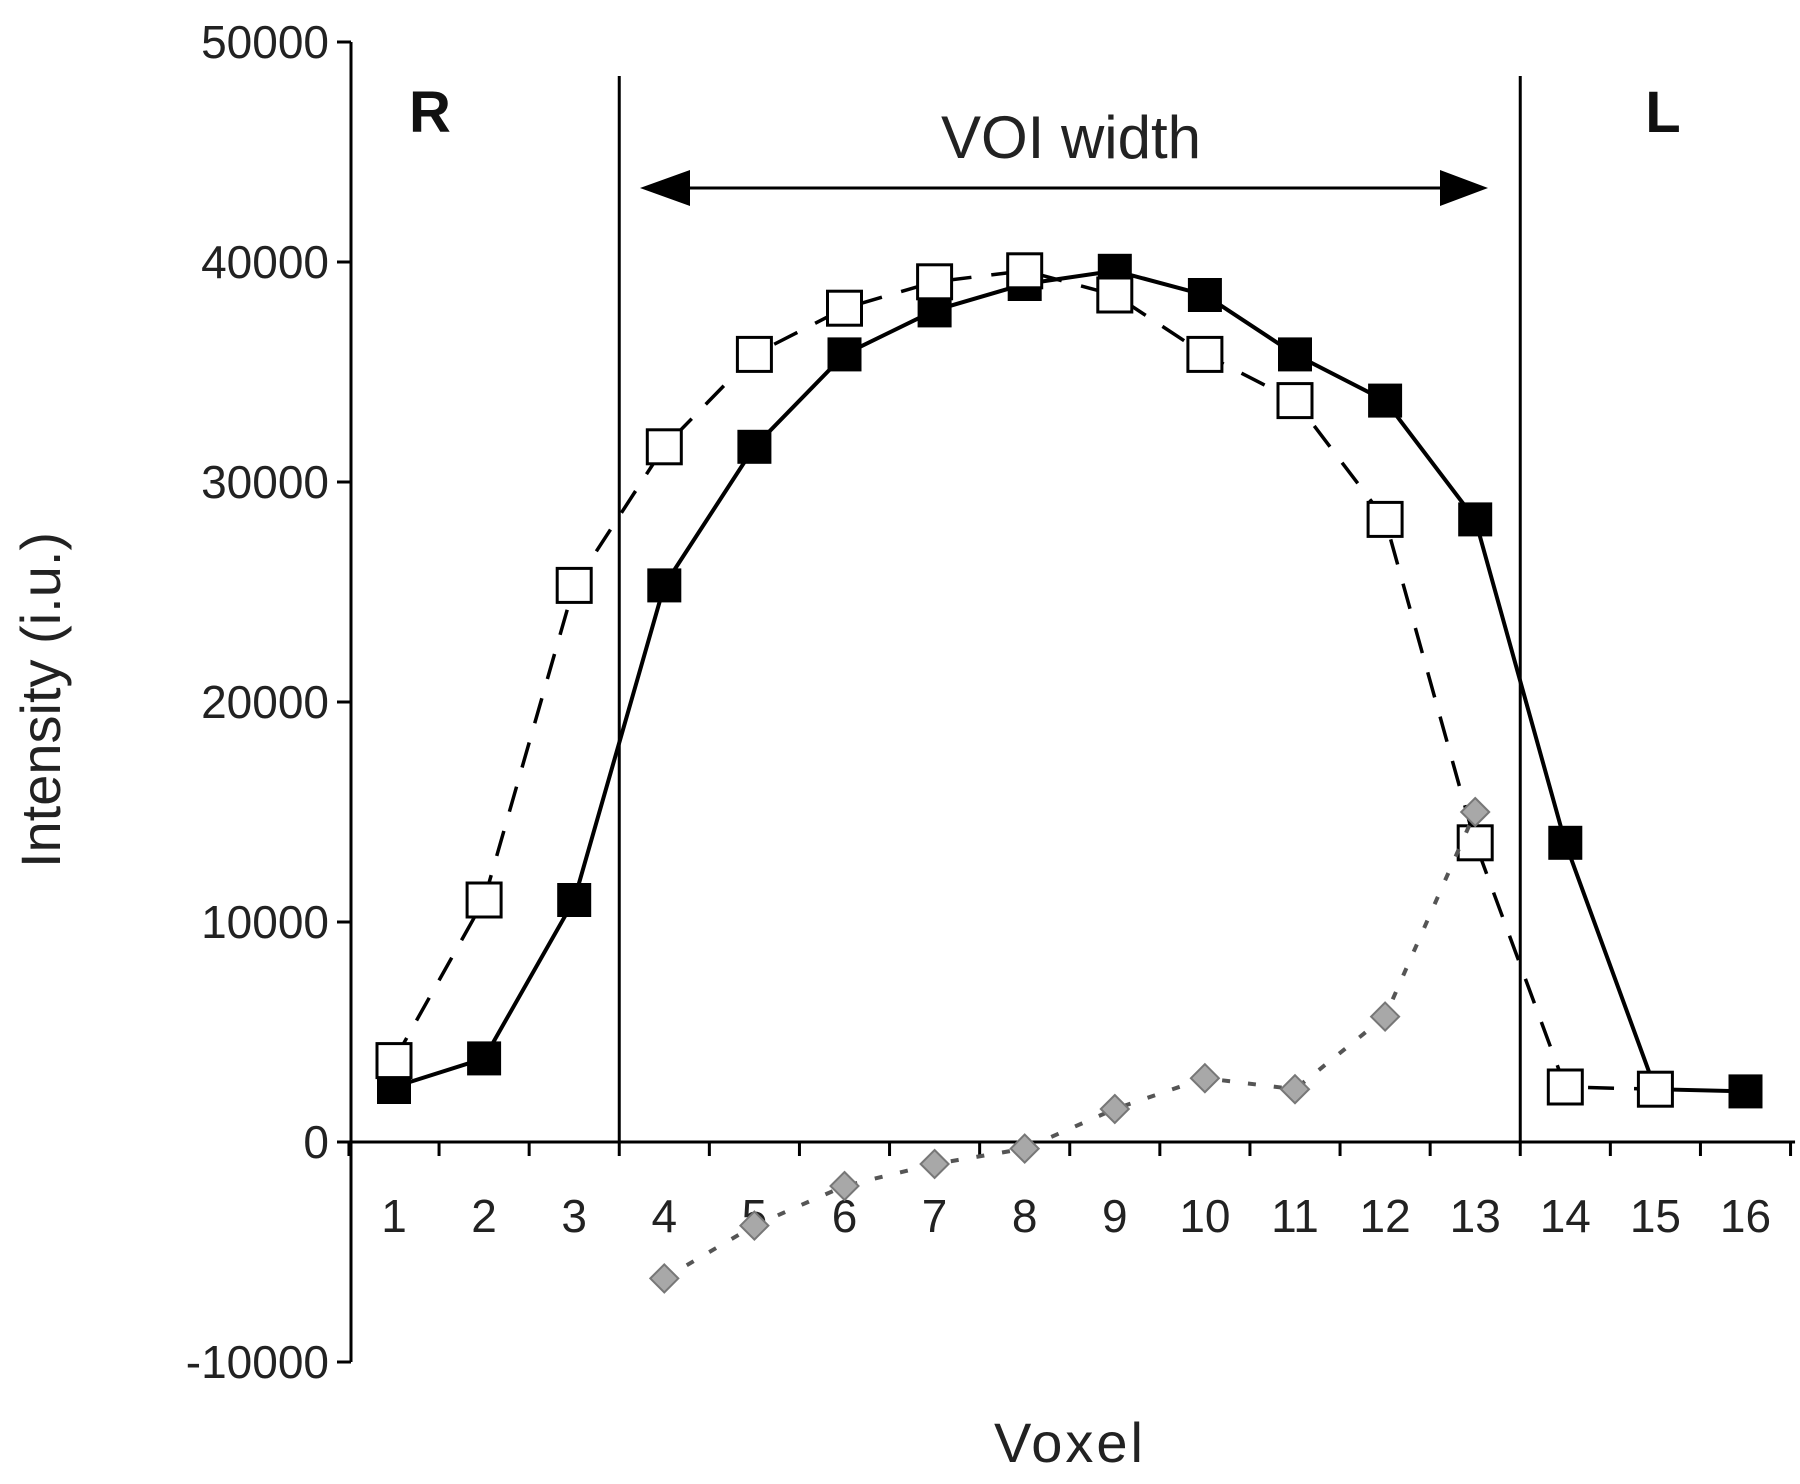 The height and width of the screenshot is (1484, 1800). I want to click on y-tick-label: -10000, so click(257, 1362).